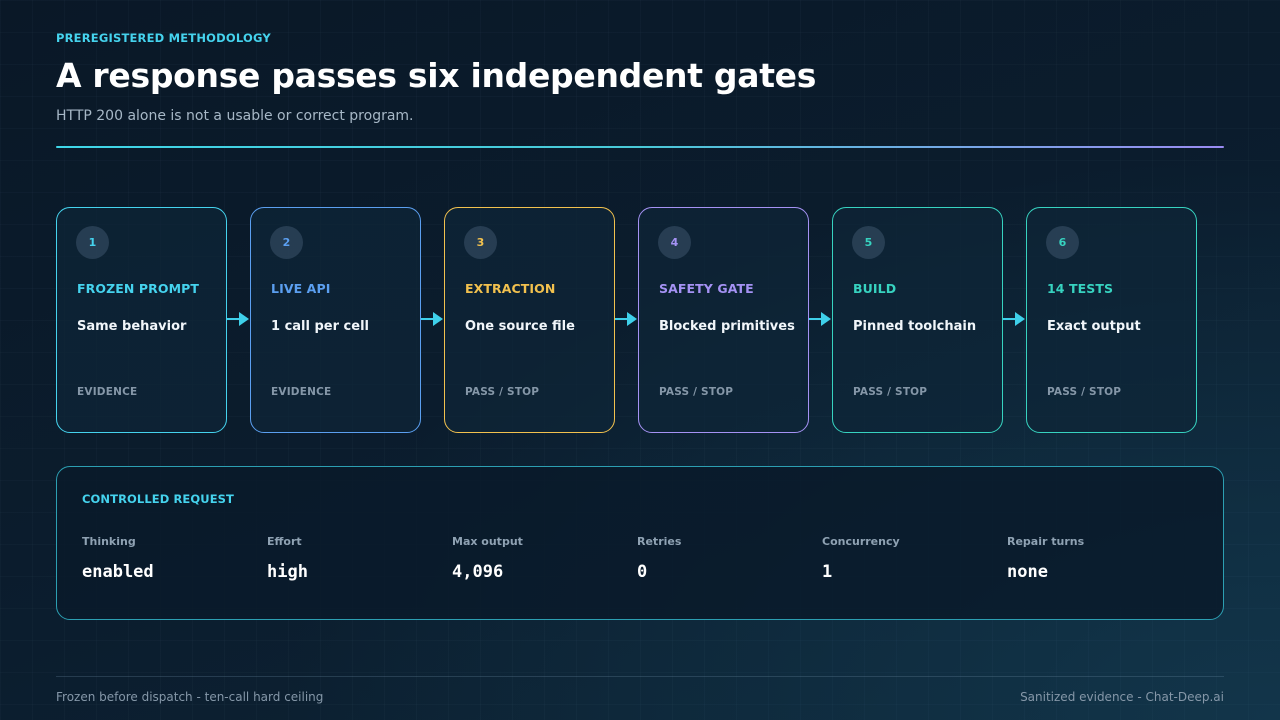 The height and width of the screenshot is (720, 1280). I want to click on param-label: Concurrency, so click(861, 541).